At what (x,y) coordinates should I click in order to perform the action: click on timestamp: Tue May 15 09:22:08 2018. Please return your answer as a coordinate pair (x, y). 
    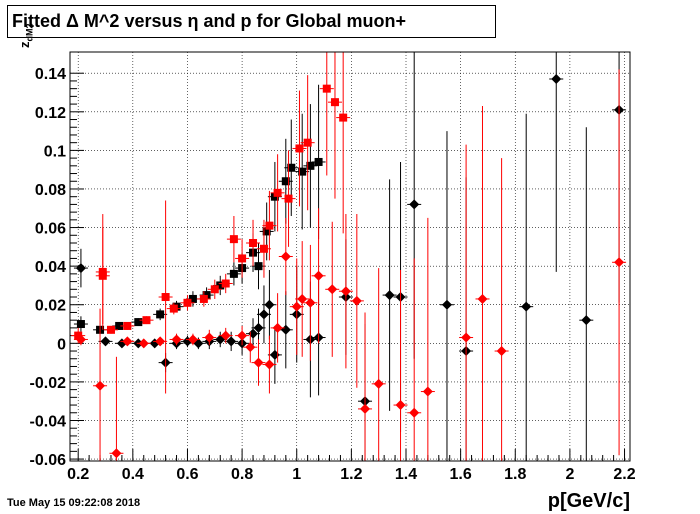
    Looking at the image, I should click on (74, 503).